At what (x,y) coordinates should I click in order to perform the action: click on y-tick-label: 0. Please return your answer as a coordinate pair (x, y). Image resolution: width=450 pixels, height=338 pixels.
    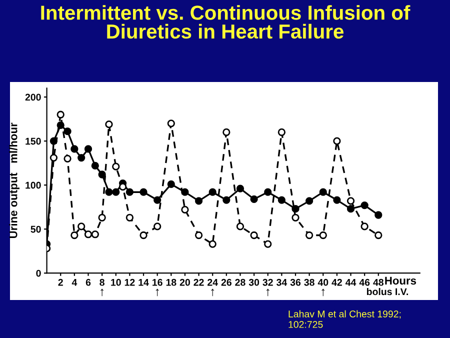
    Looking at the image, I should click on (38, 273).